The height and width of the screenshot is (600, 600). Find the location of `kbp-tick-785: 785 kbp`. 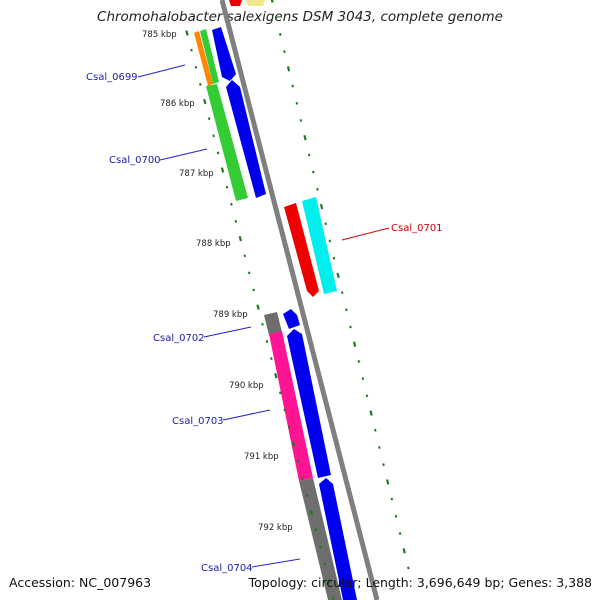

kbp-tick-785: 785 kbp is located at coordinates (159, 35).